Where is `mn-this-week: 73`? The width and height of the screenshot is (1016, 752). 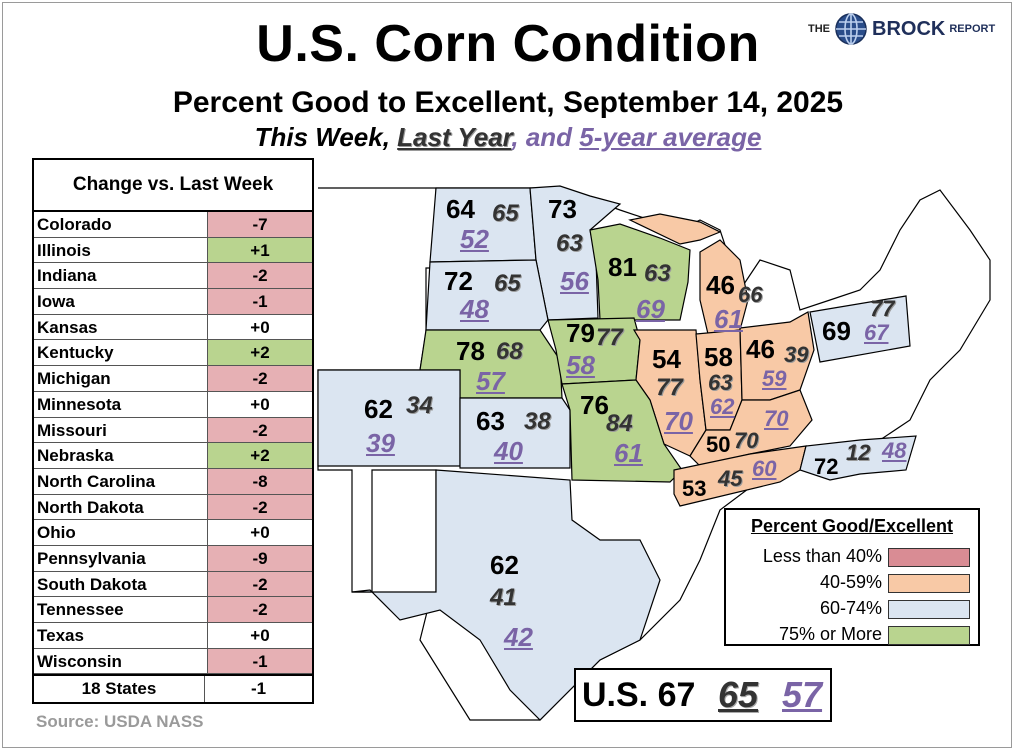 mn-this-week: 73 is located at coordinates (562, 209).